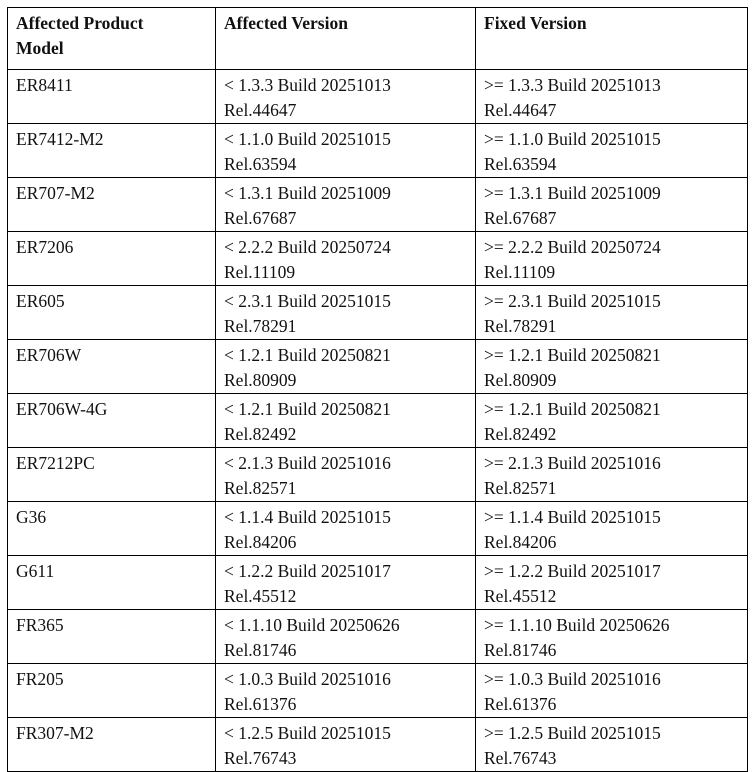 The image size is (754, 772). I want to click on version-line: < 1.3.3 Build 20251013, so click(307, 85).